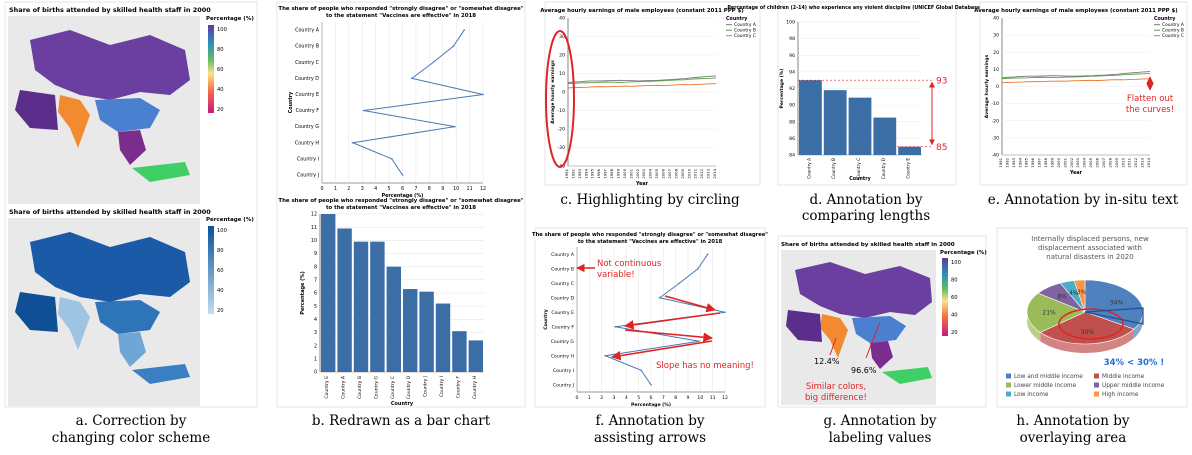  I want to click on map-bottom-region-north, so click(110, 267).